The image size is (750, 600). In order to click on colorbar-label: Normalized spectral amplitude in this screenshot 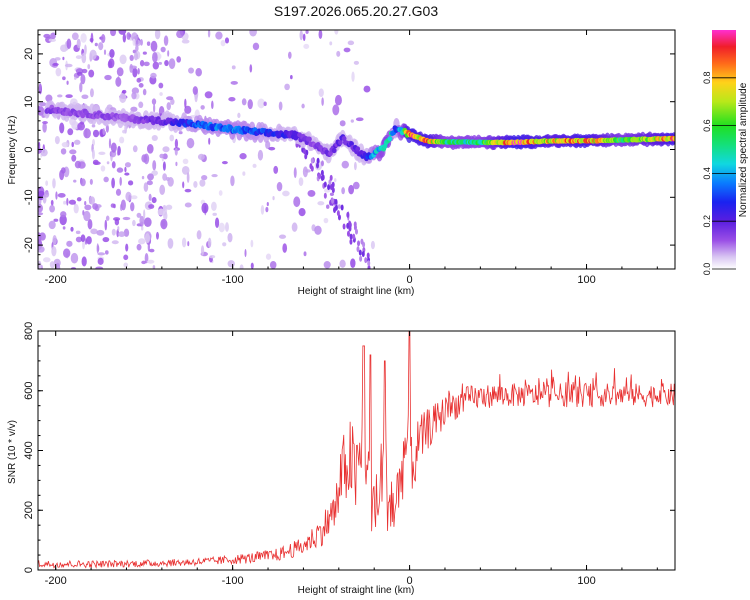, I will do `click(743, 149)`.